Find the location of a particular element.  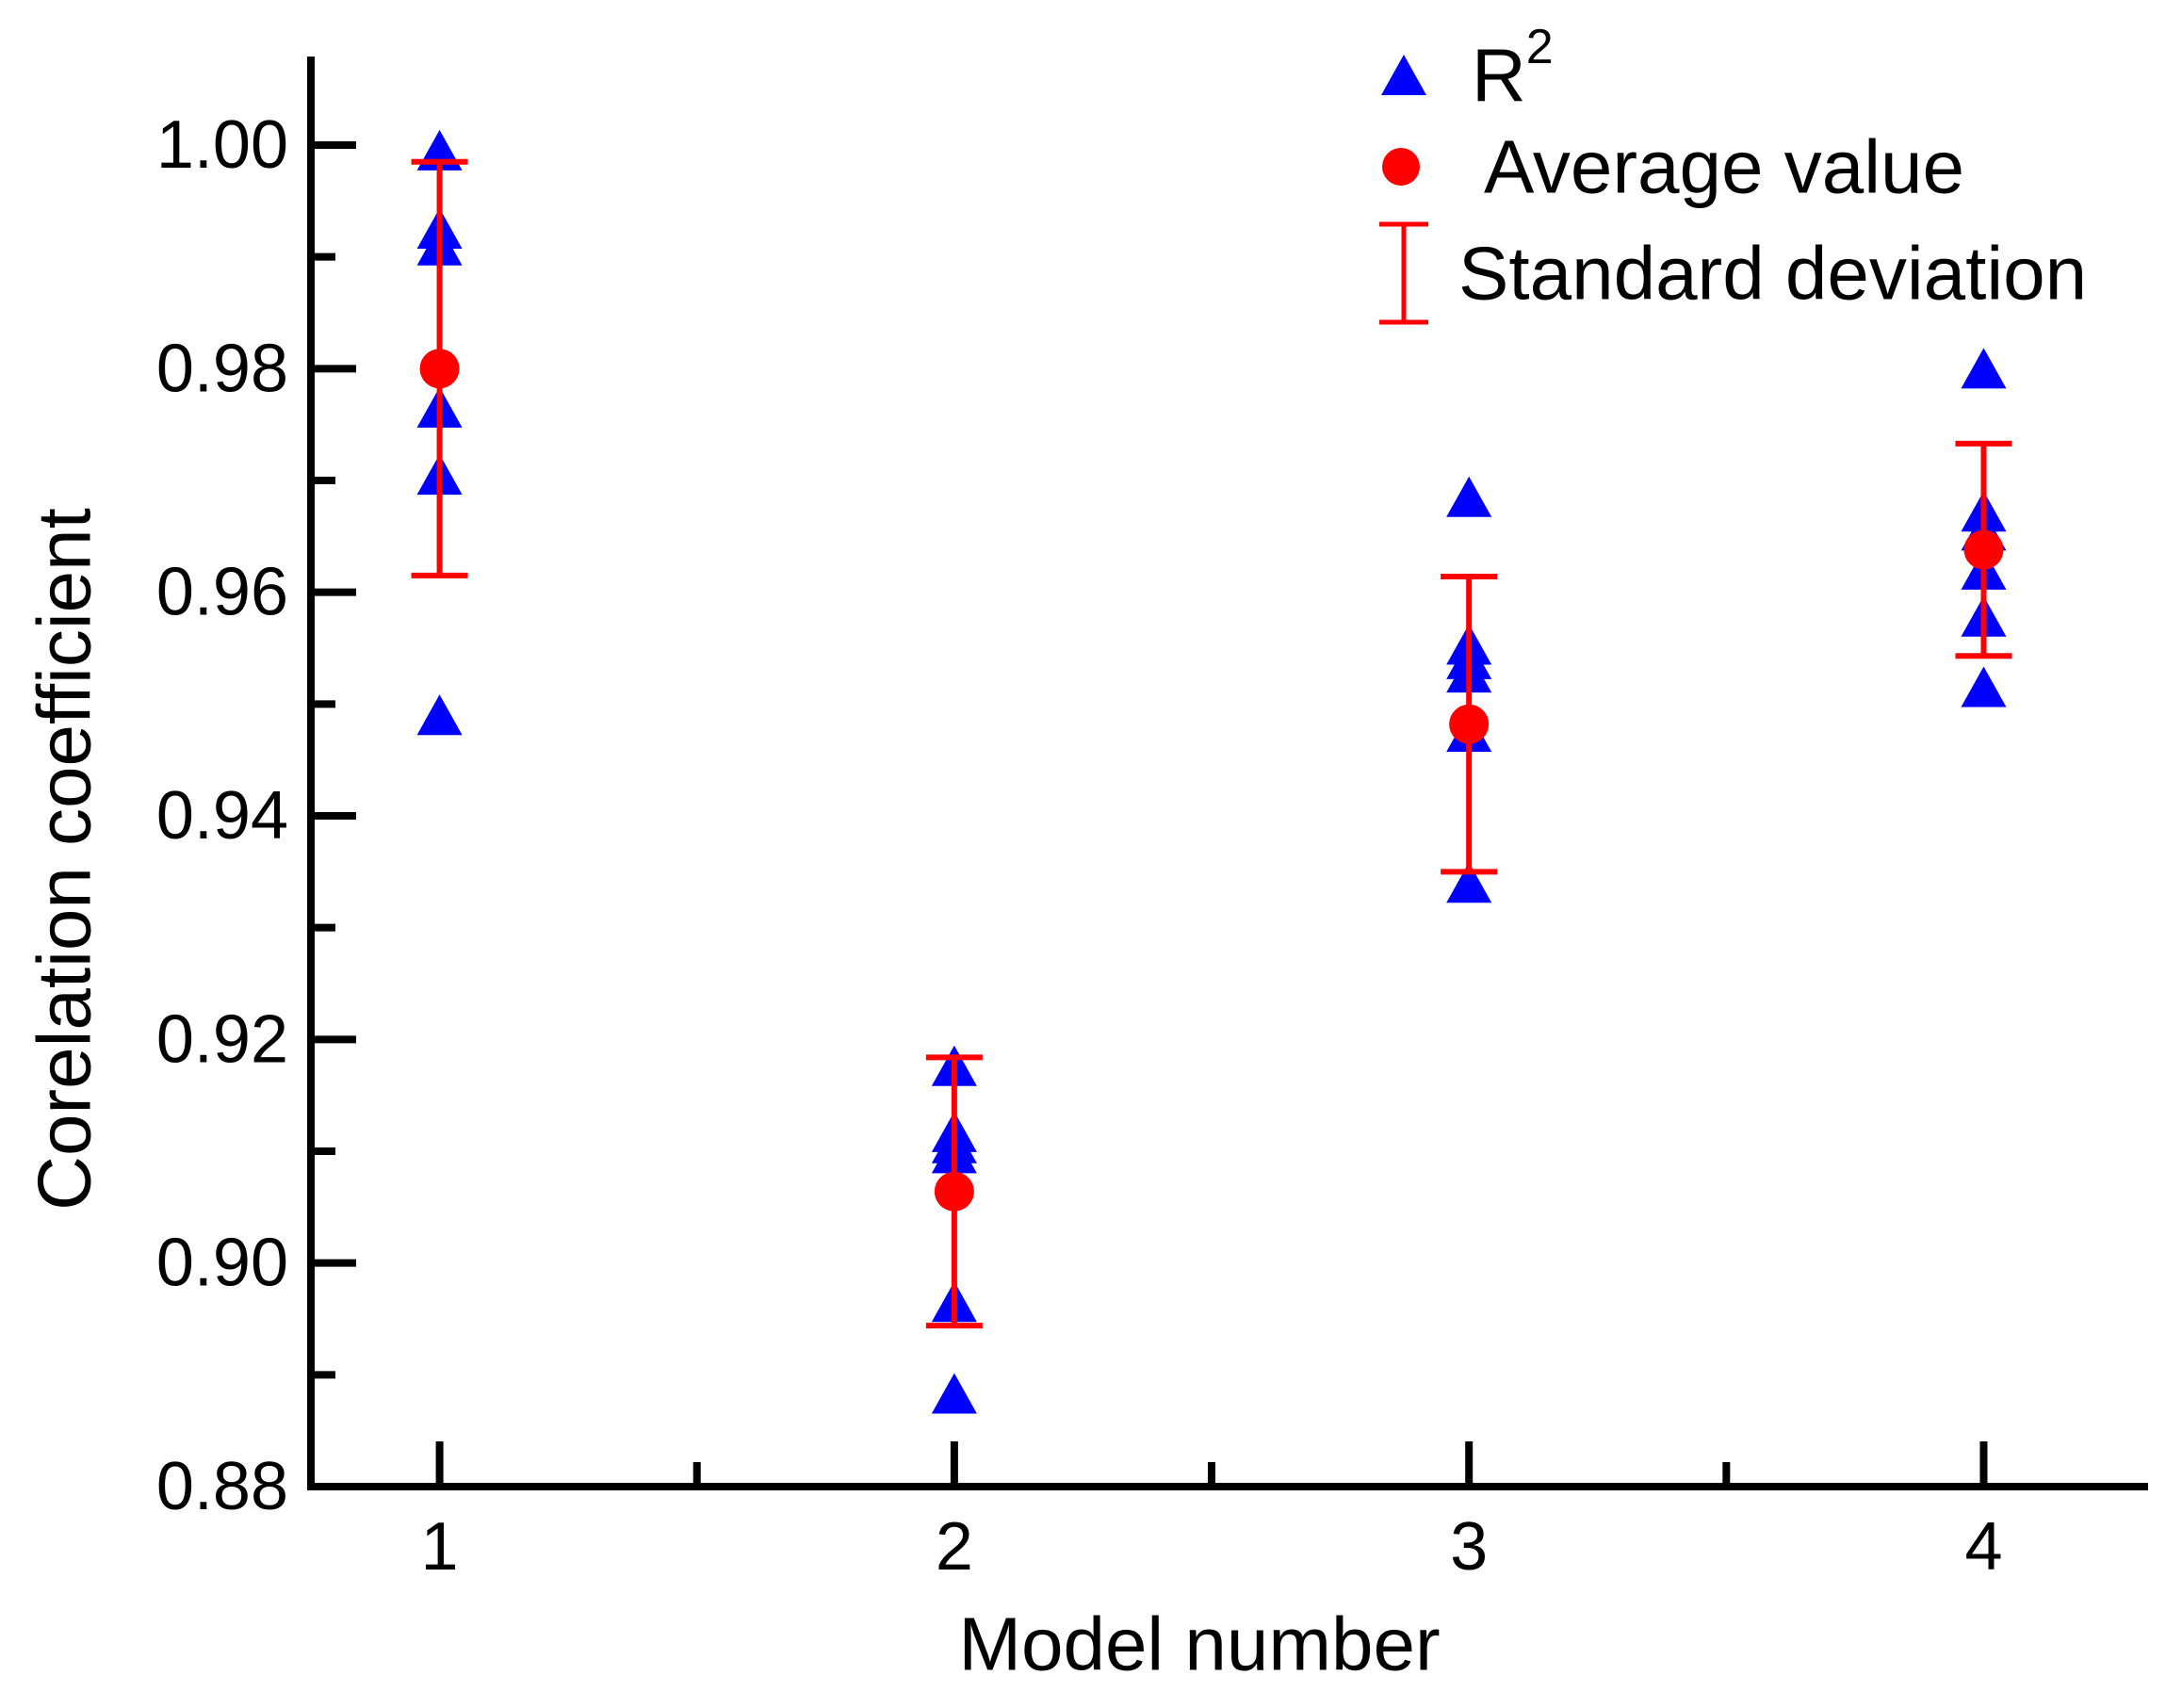

y-tick-label: 0.88 is located at coordinates (222, 1486).